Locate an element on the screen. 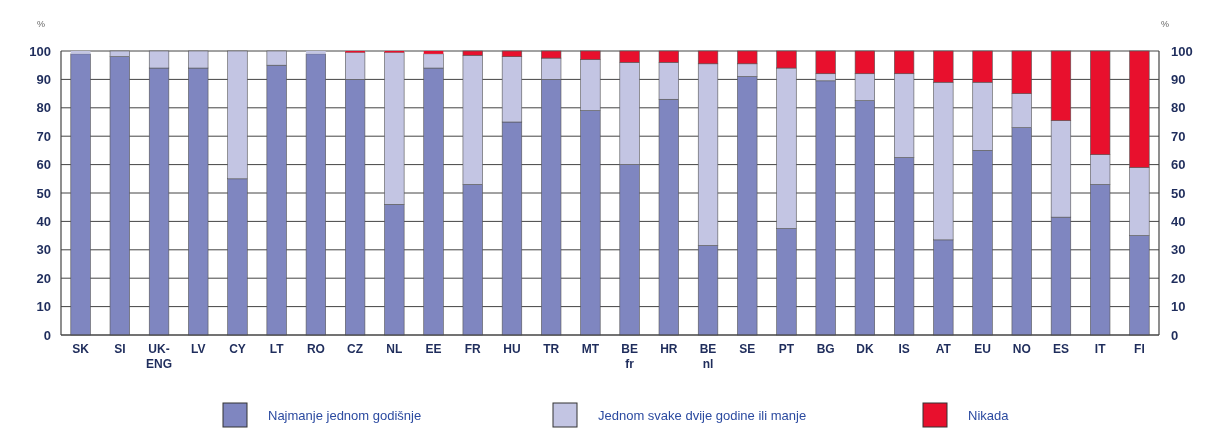 Image resolution: width=1211 pixels, height=443 pixels. x-tick-label: SE is located at coordinates (747, 349).